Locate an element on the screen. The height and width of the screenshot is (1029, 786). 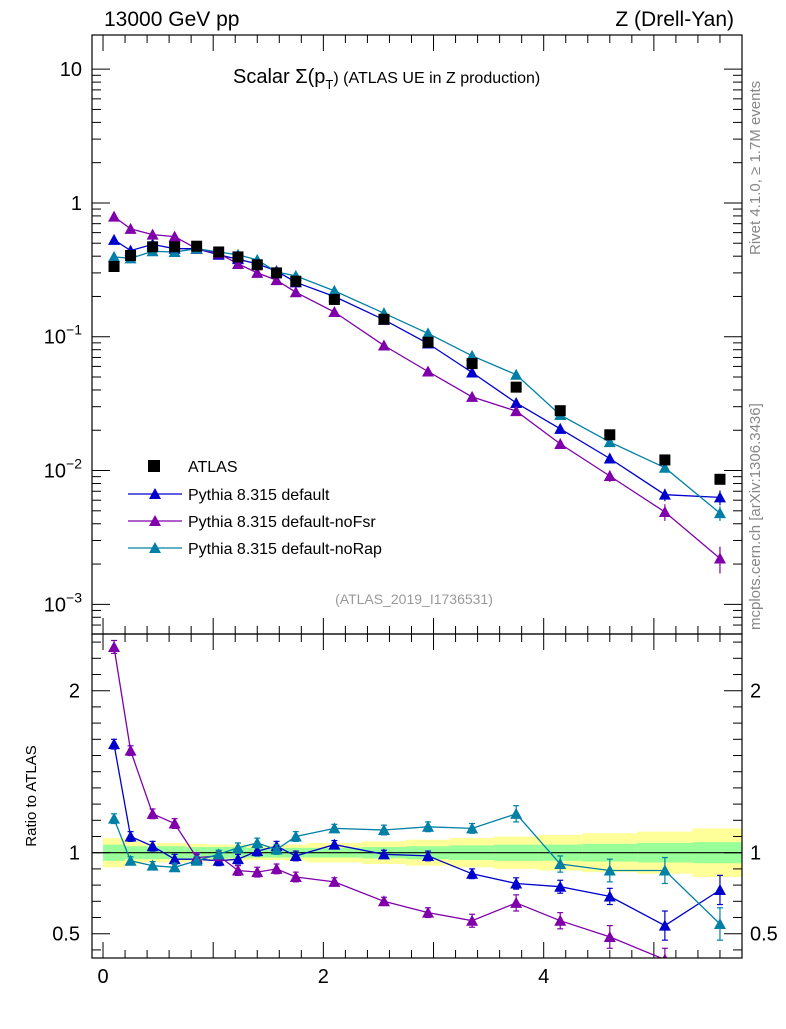
legend-label: Pythia 8.315 default is located at coordinates (259, 495).